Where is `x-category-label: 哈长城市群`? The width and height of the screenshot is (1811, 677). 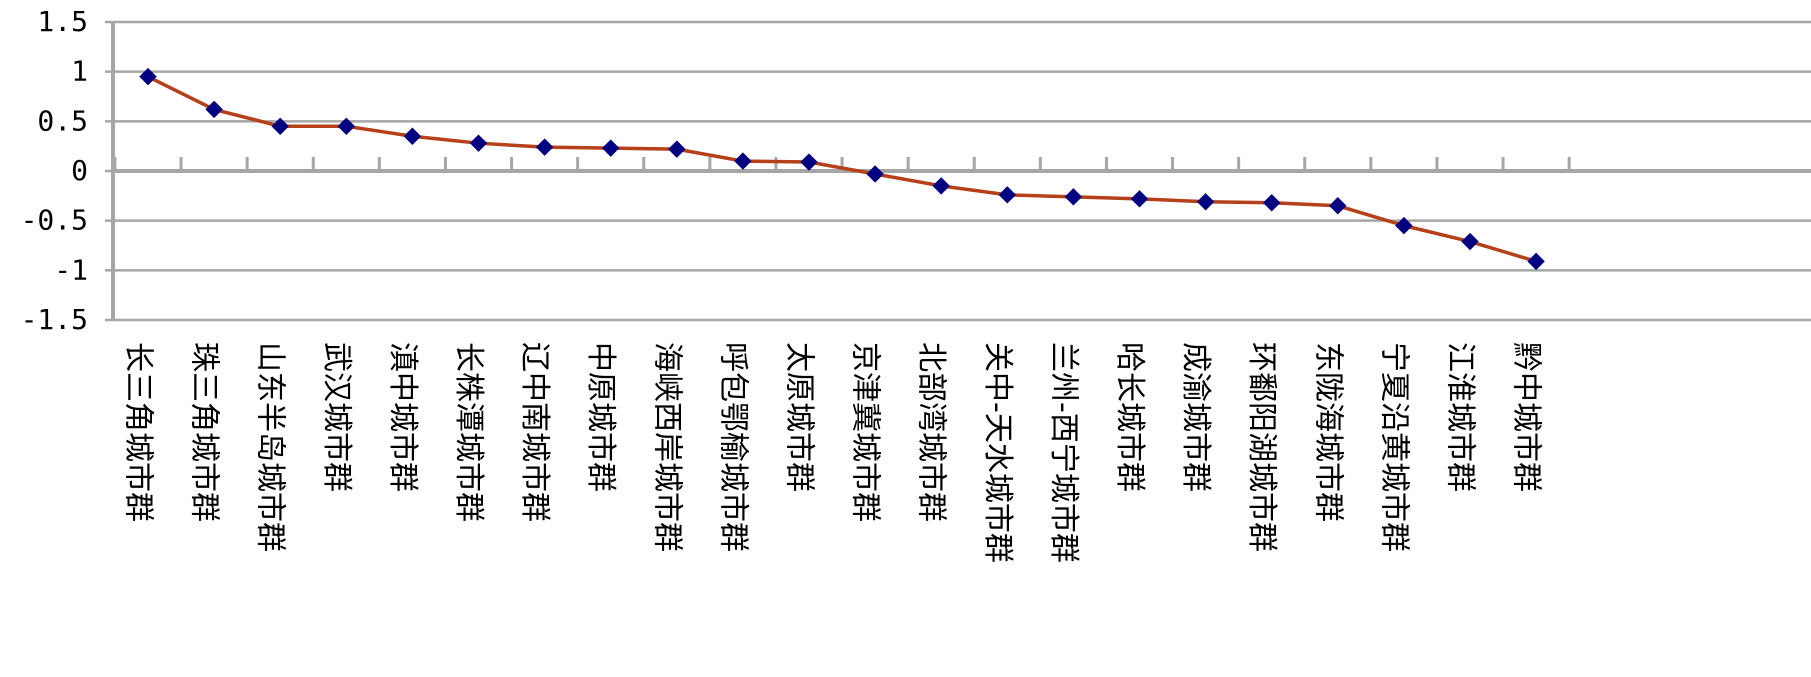
x-category-label: 哈长城市群 is located at coordinates (1129, 417).